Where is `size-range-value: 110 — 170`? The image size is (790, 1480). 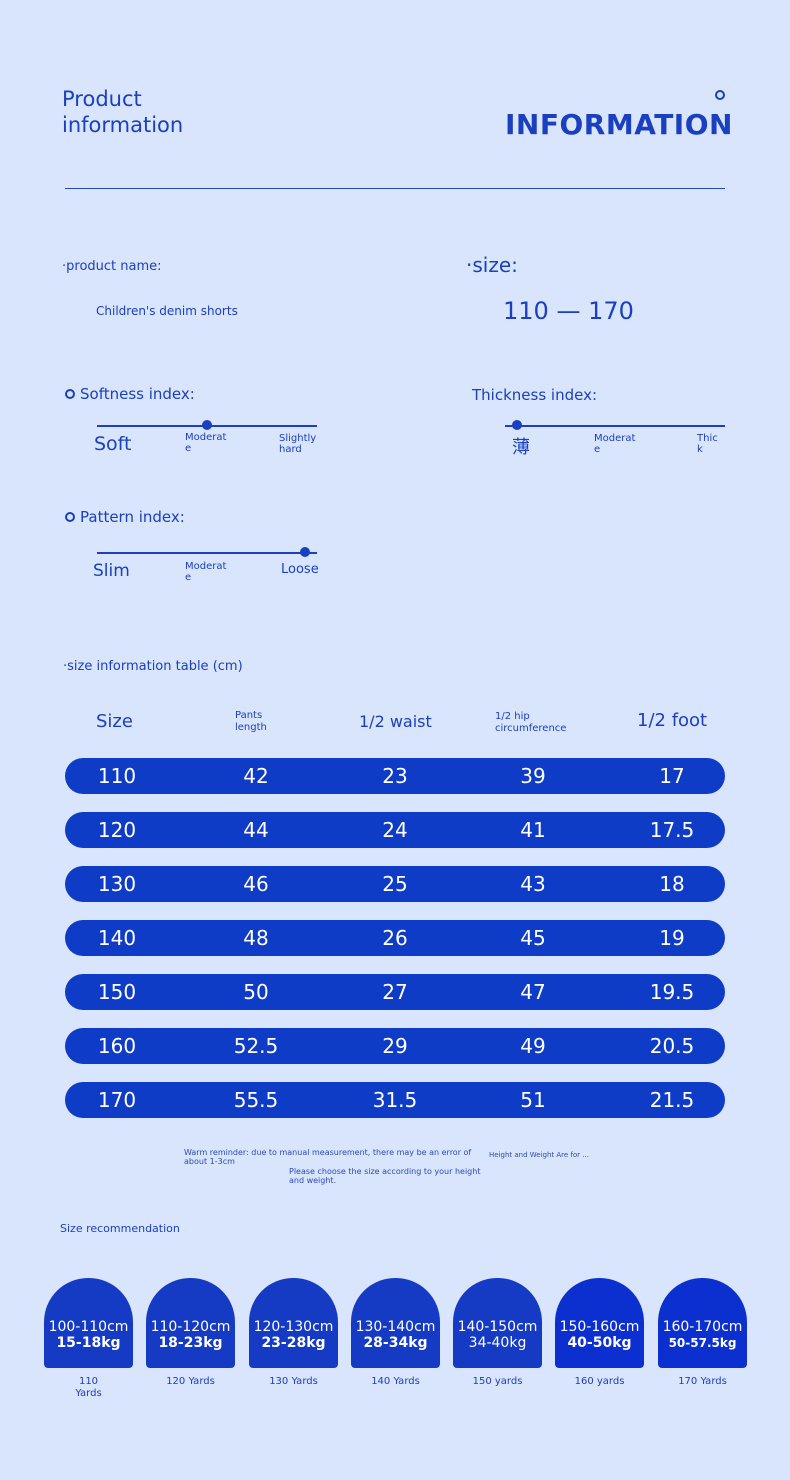
size-range-value: 110 — 170 is located at coordinates (568, 311).